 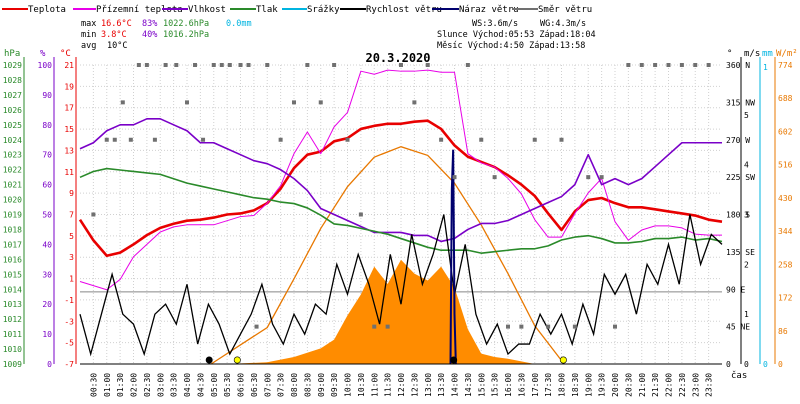 I want to click on temp-tick-label: 19, so click(x=69, y=86).